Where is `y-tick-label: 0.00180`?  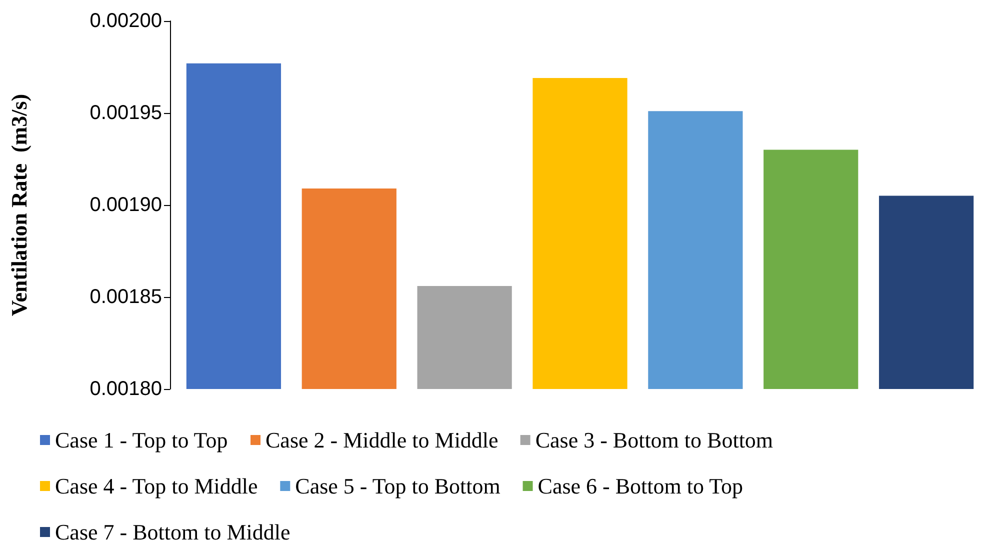 y-tick-label: 0.00180 is located at coordinates (126, 389).